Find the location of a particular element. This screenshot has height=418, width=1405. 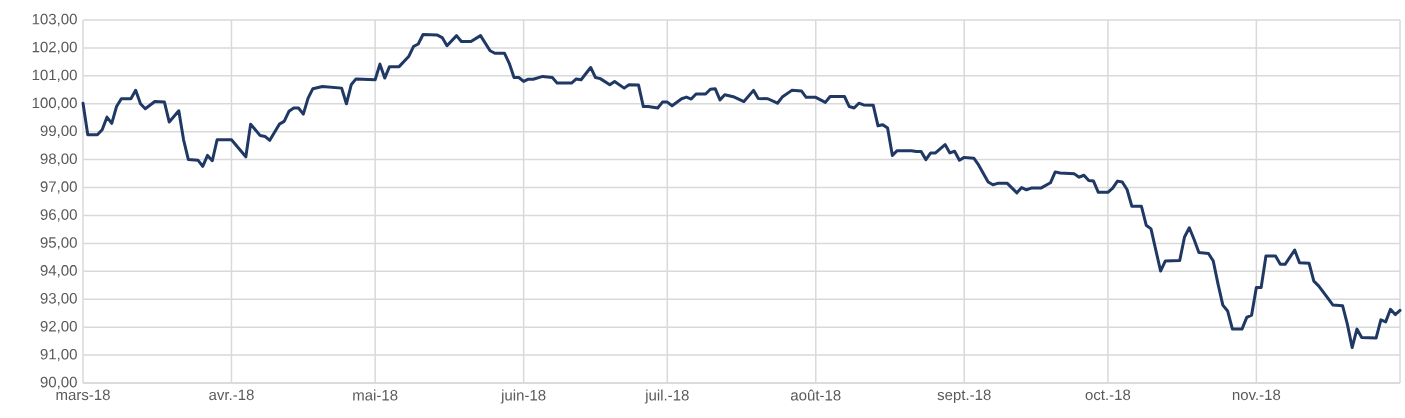

y-tick-label: 102,00 is located at coordinates (54, 48).